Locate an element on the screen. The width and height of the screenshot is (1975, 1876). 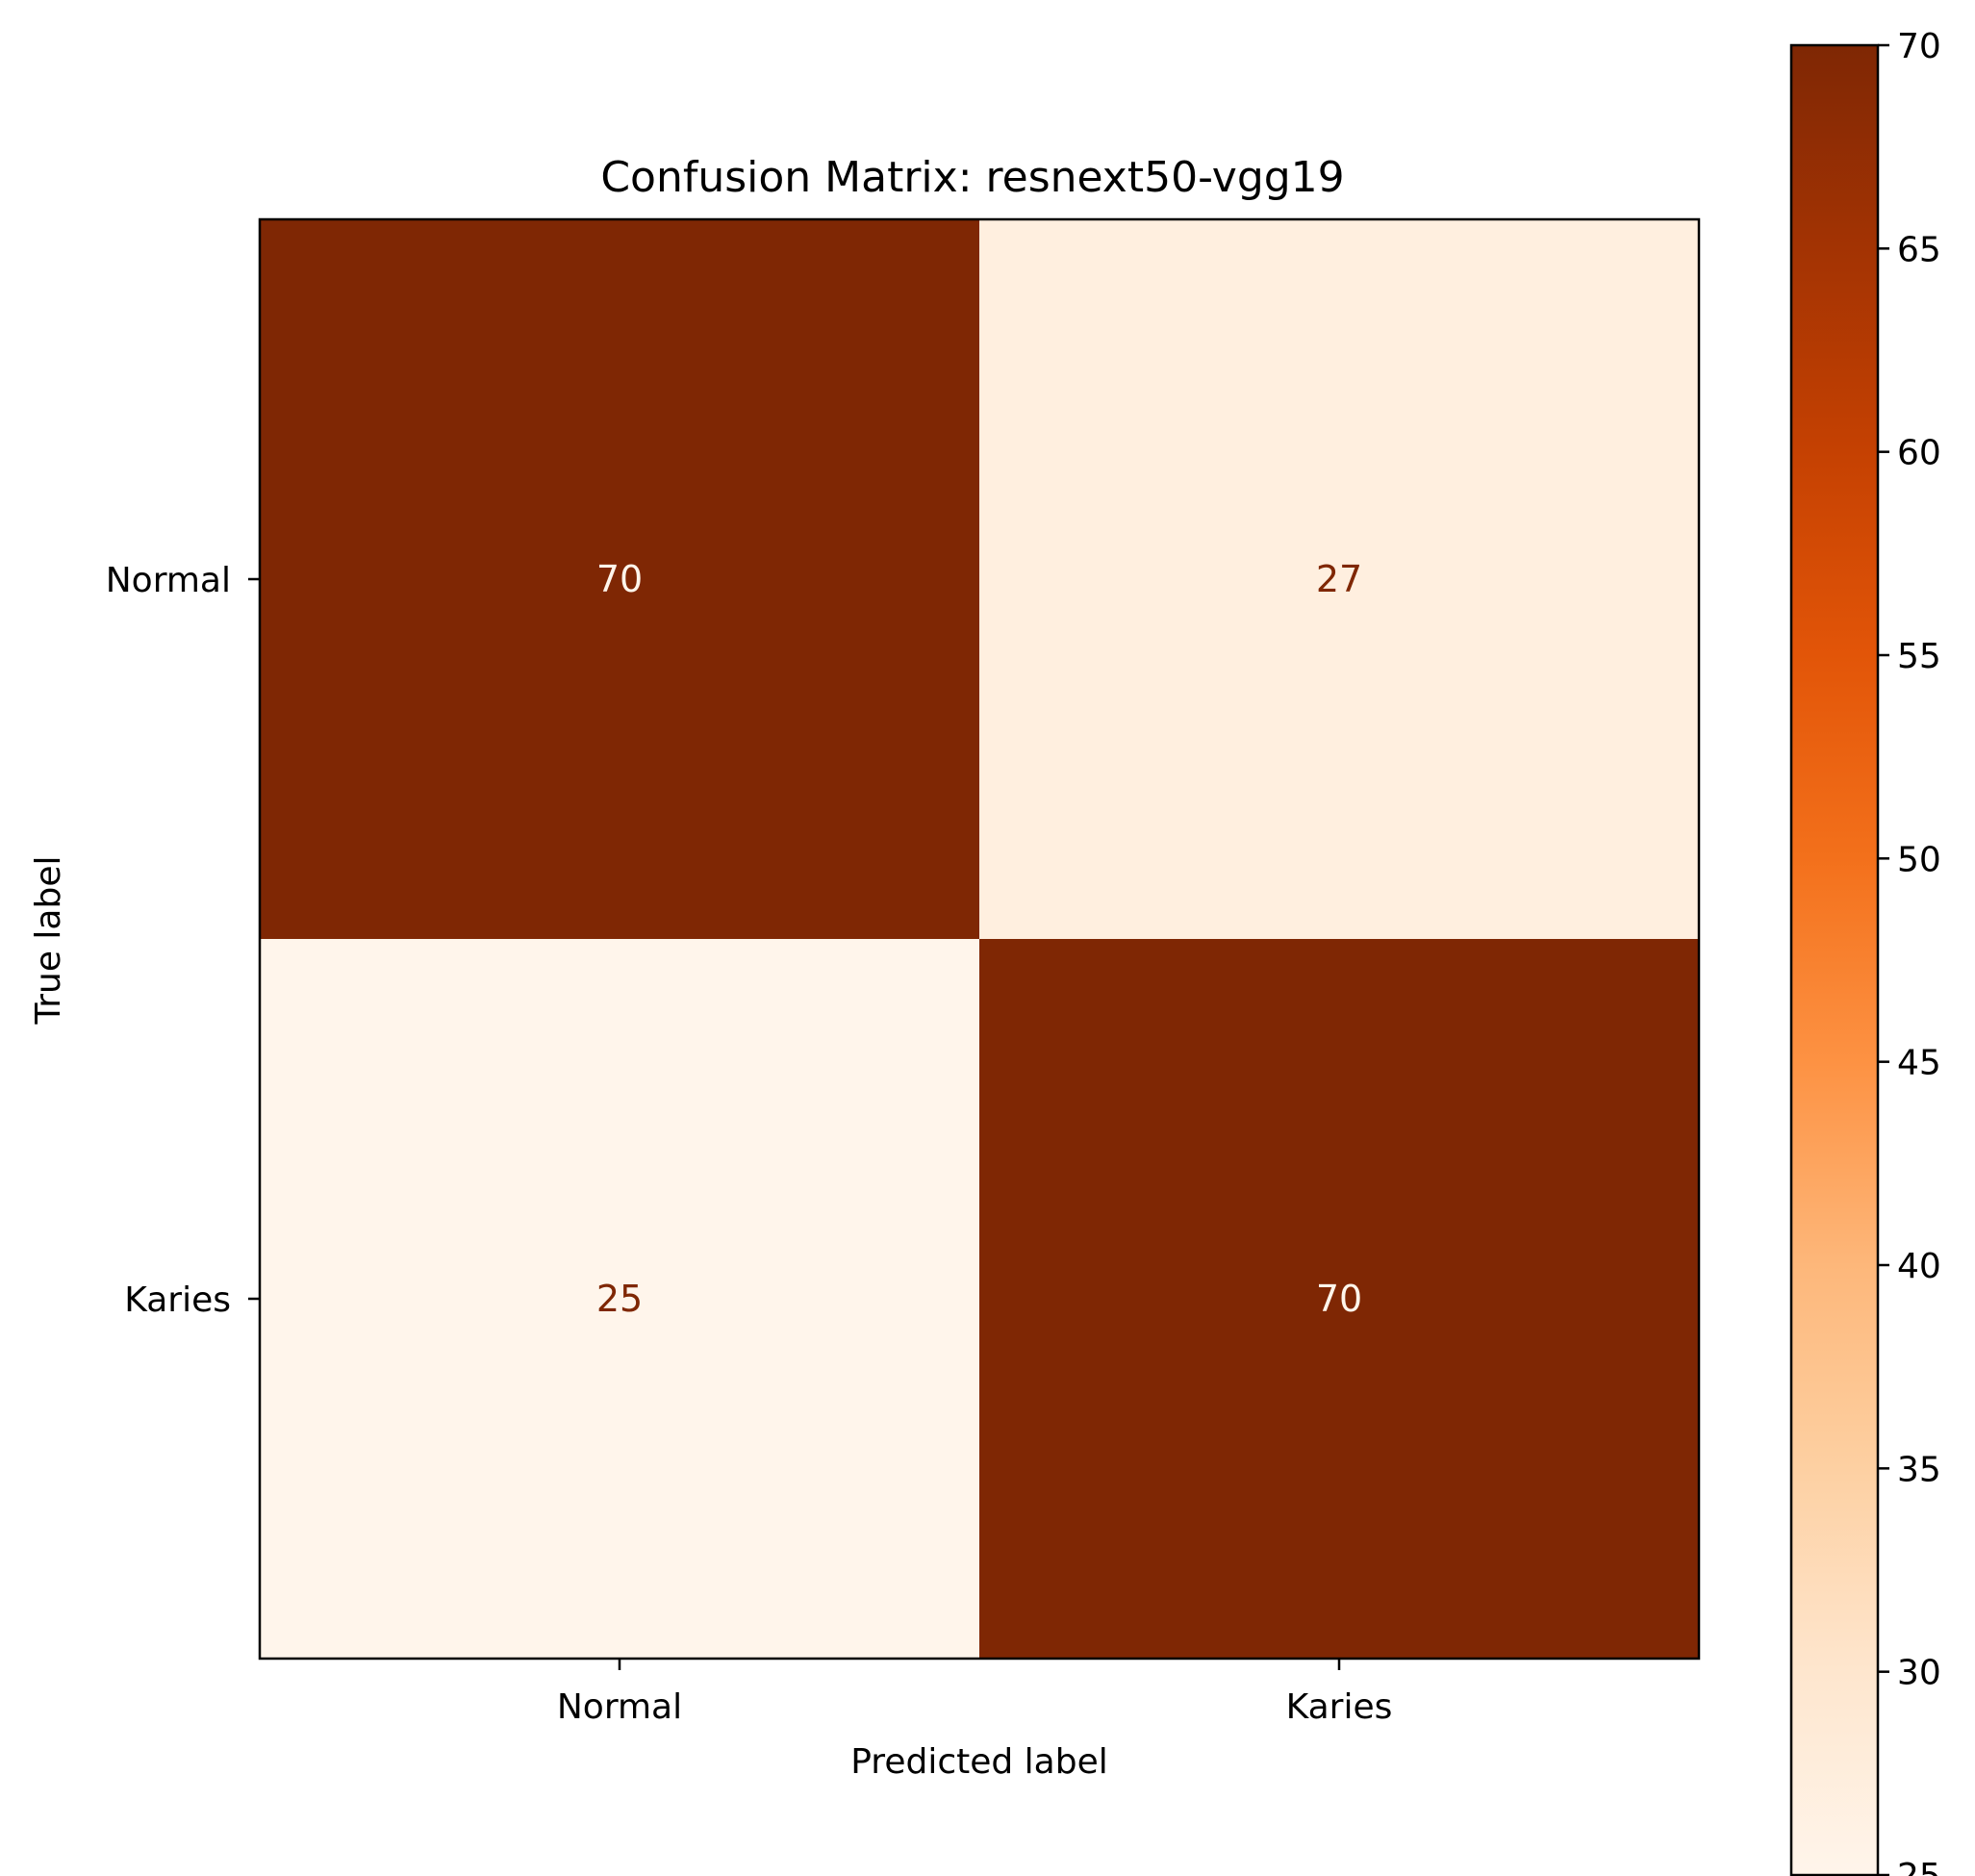
colorbar-tick-label: 45 is located at coordinates (1919, 1063).